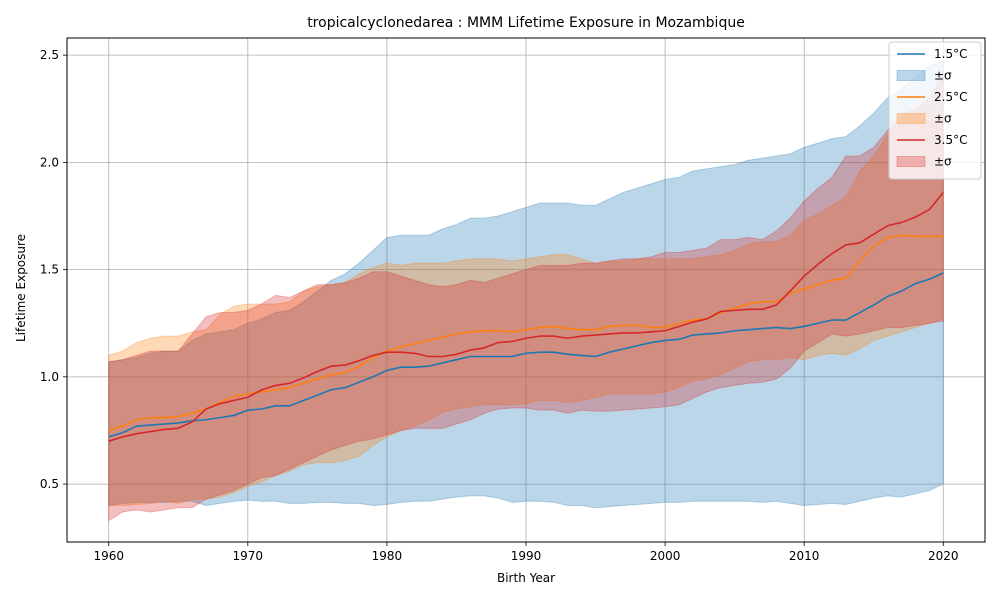 The width and height of the screenshot is (1000, 600). I want to click on x-tick-label: 1960, so click(108, 556).